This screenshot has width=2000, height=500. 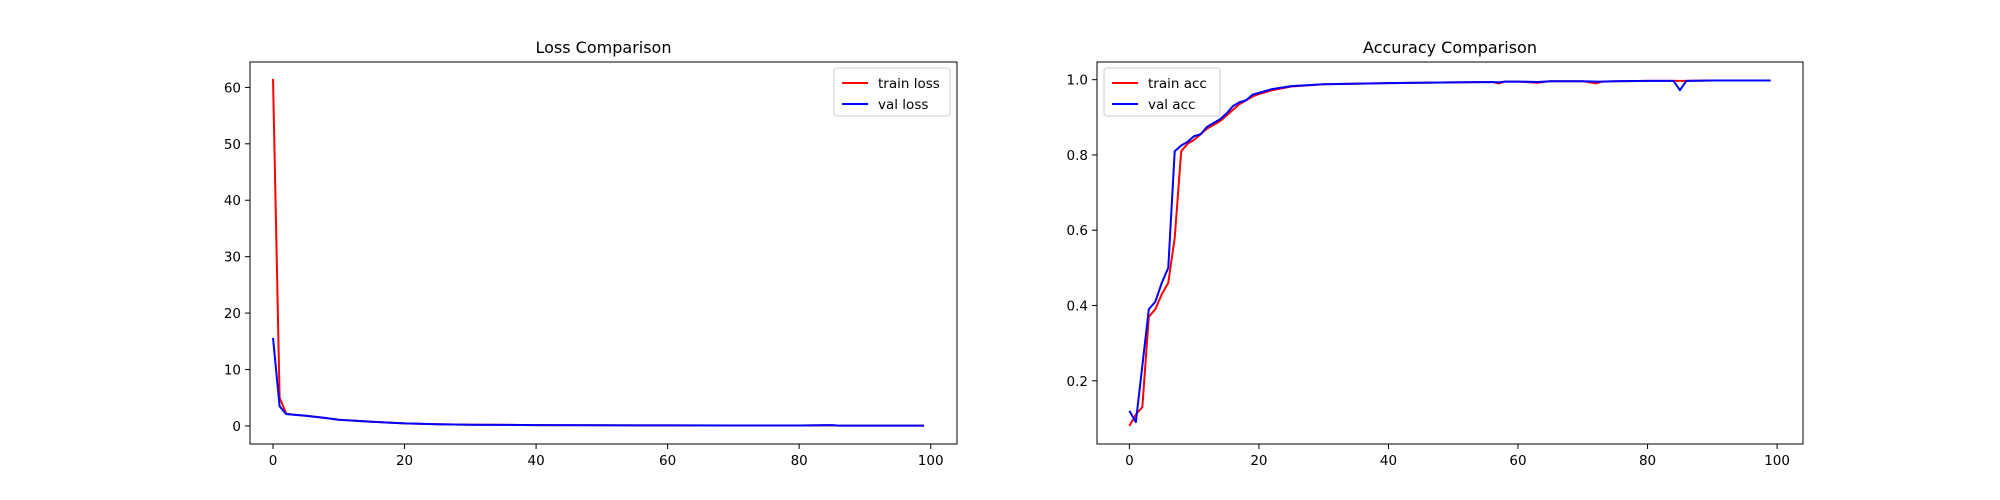 I want to click on loss-series-line-val-loss, so click(x=598, y=382).